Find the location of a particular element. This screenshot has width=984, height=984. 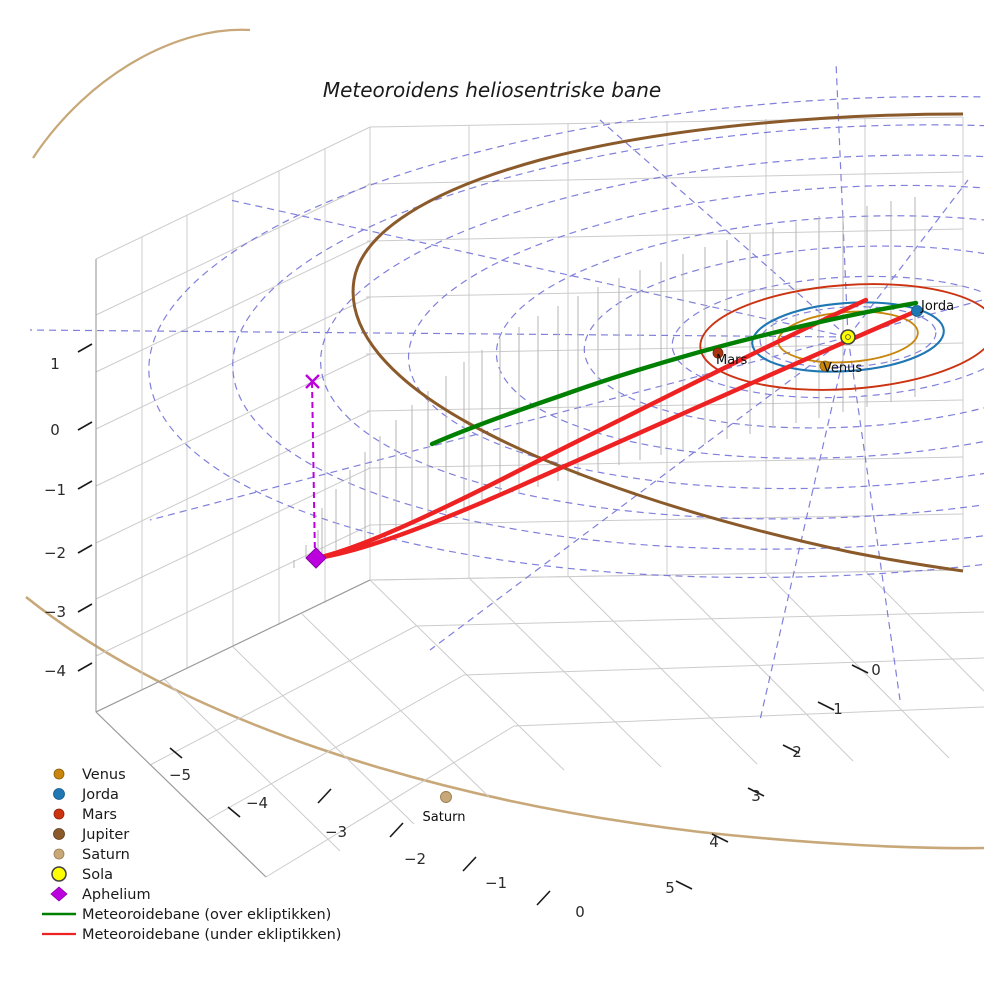

aphelium-diamond-marker is located at coordinates (316, 558).